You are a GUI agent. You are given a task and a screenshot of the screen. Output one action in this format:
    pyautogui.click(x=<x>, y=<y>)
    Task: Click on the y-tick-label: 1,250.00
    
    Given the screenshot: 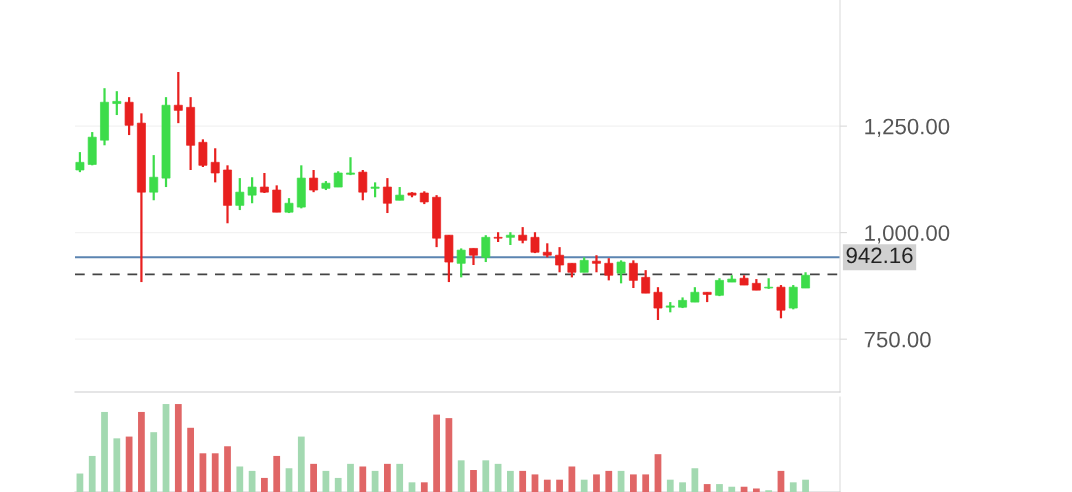 What is the action you would take?
    pyautogui.click(x=907, y=128)
    